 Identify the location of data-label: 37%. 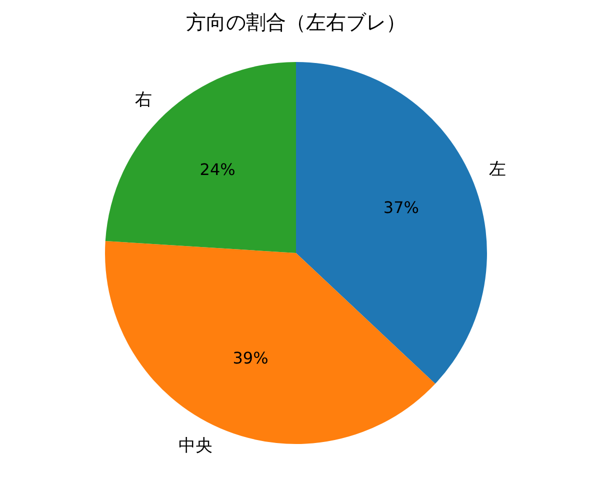
(401, 207).